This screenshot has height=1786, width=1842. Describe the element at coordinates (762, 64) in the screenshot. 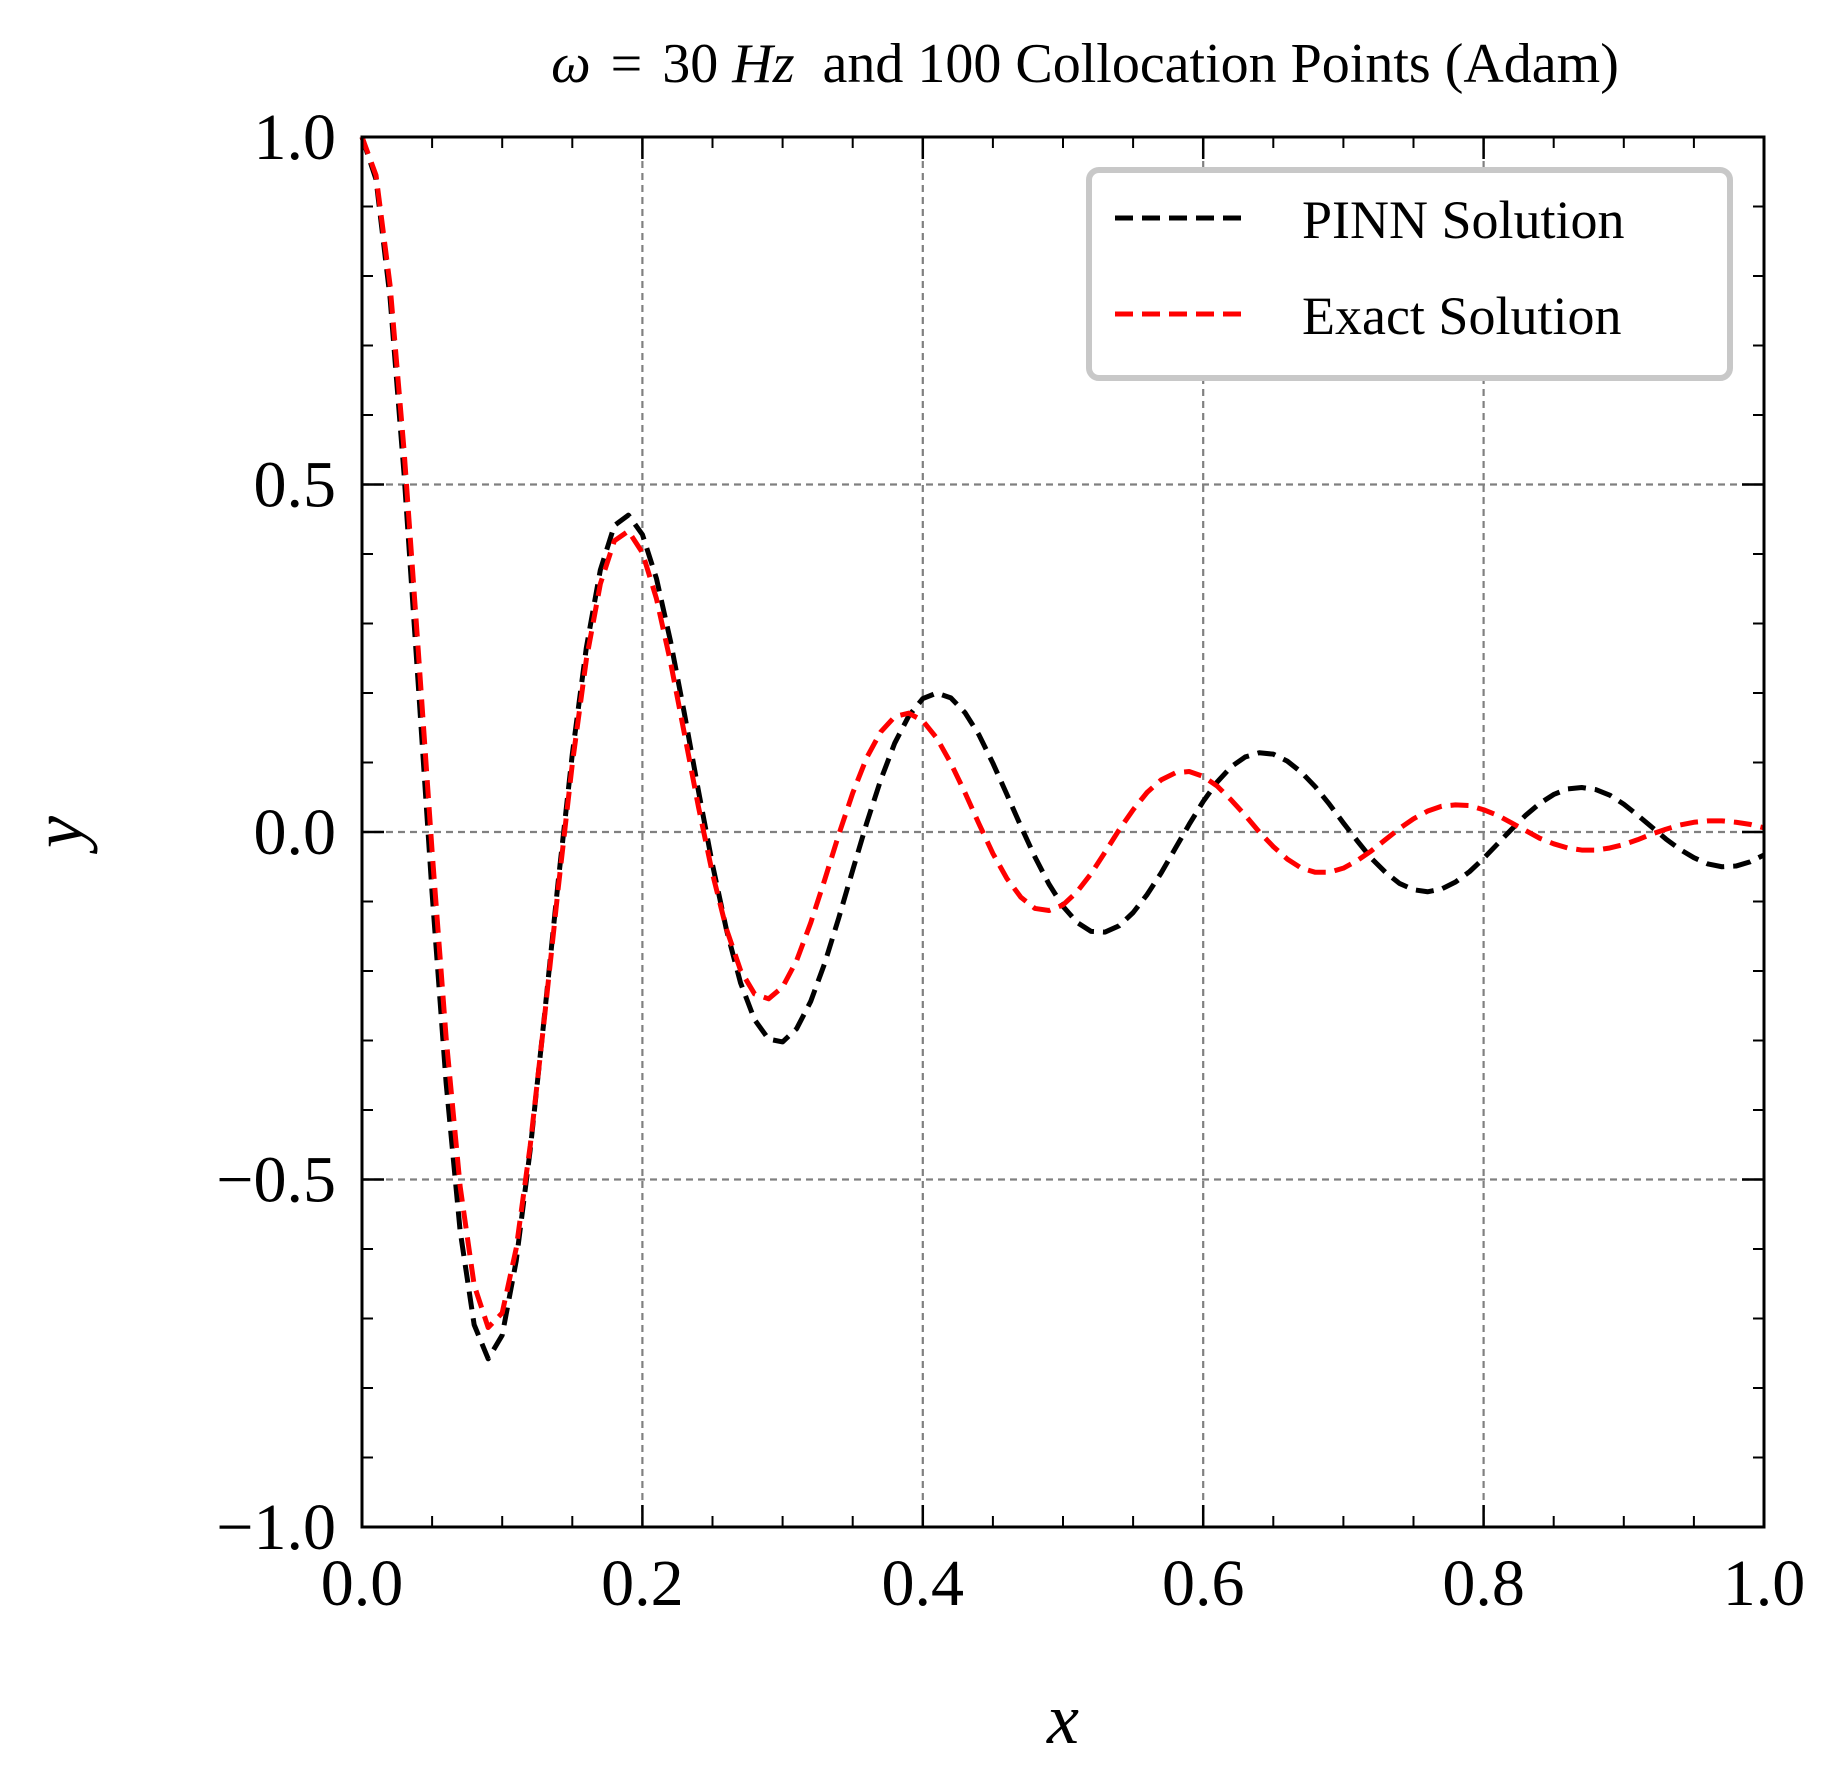

I see `title-unit: Hz` at that location.